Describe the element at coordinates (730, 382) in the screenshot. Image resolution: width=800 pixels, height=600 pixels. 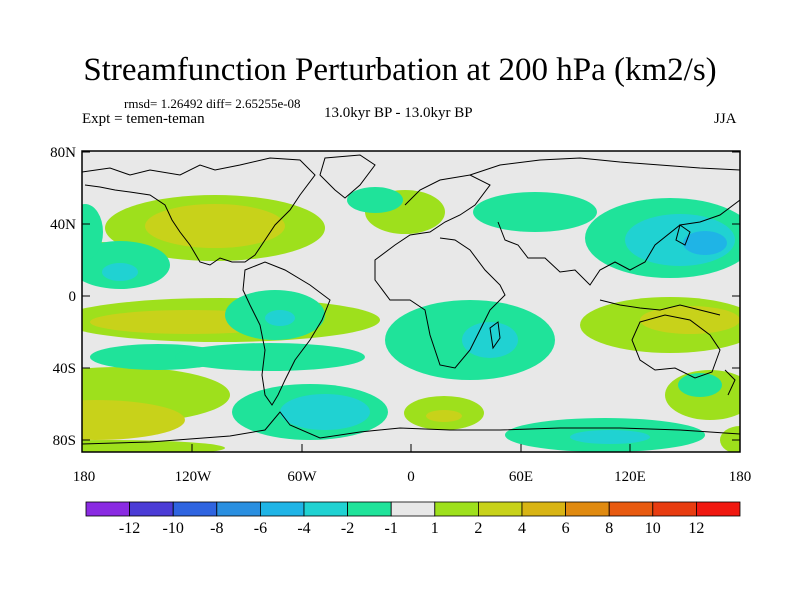
I see `coast-new-zealand` at that location.